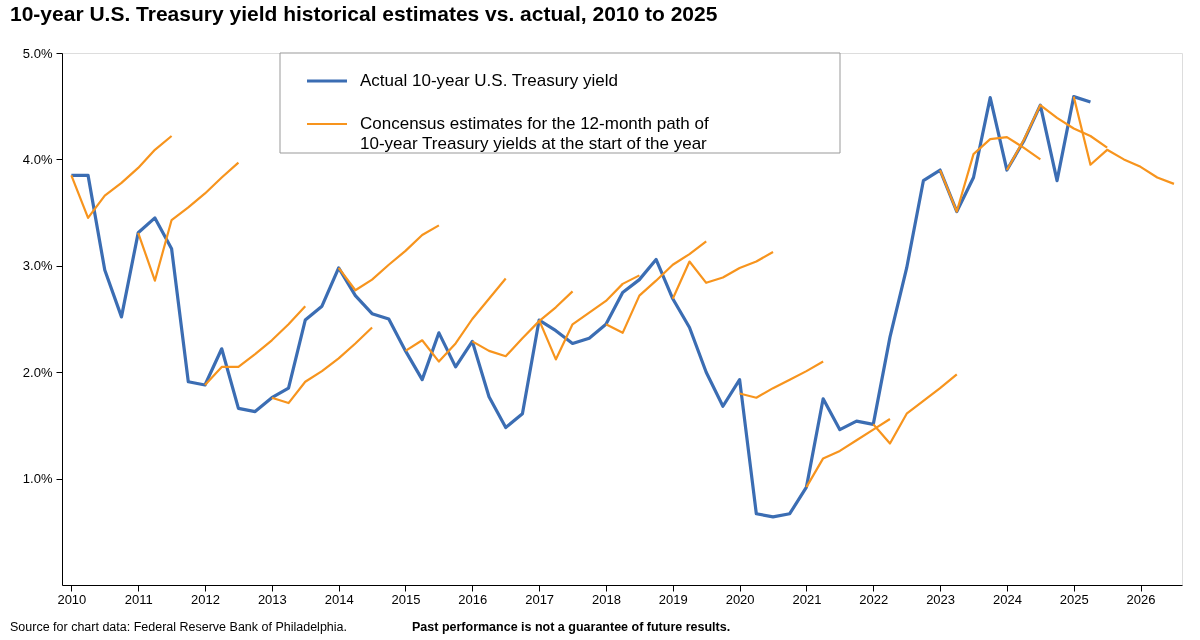 This screenshot has width=1200, height=640. What do you see at coordinates (178, 627) in the screenshot?
I see `source-note: Source for chart data: Federal Reserve Bank of Philadelphia.` at bounding box center [178, 627].